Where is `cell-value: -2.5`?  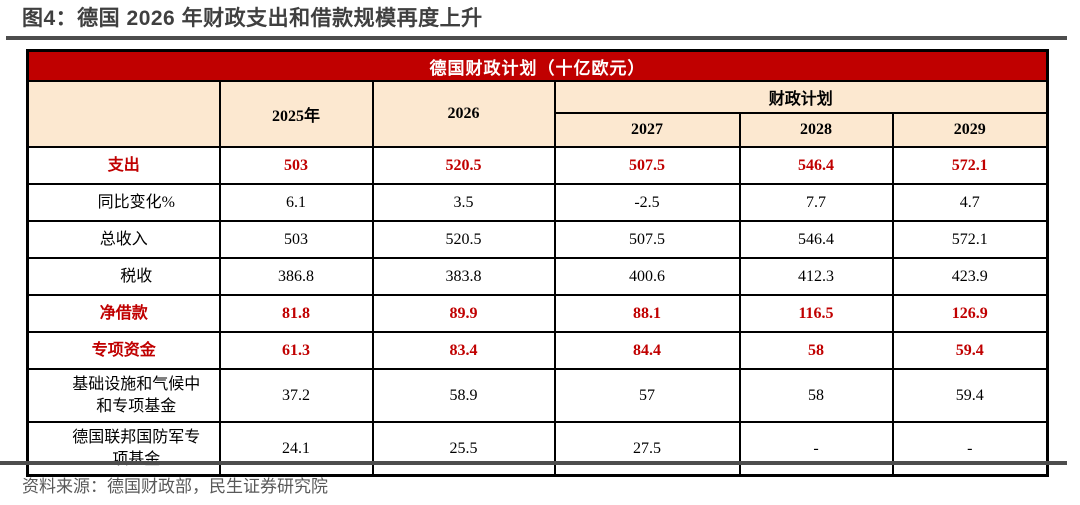
cell-value: -2.5 is located at coordinates (647, 202).